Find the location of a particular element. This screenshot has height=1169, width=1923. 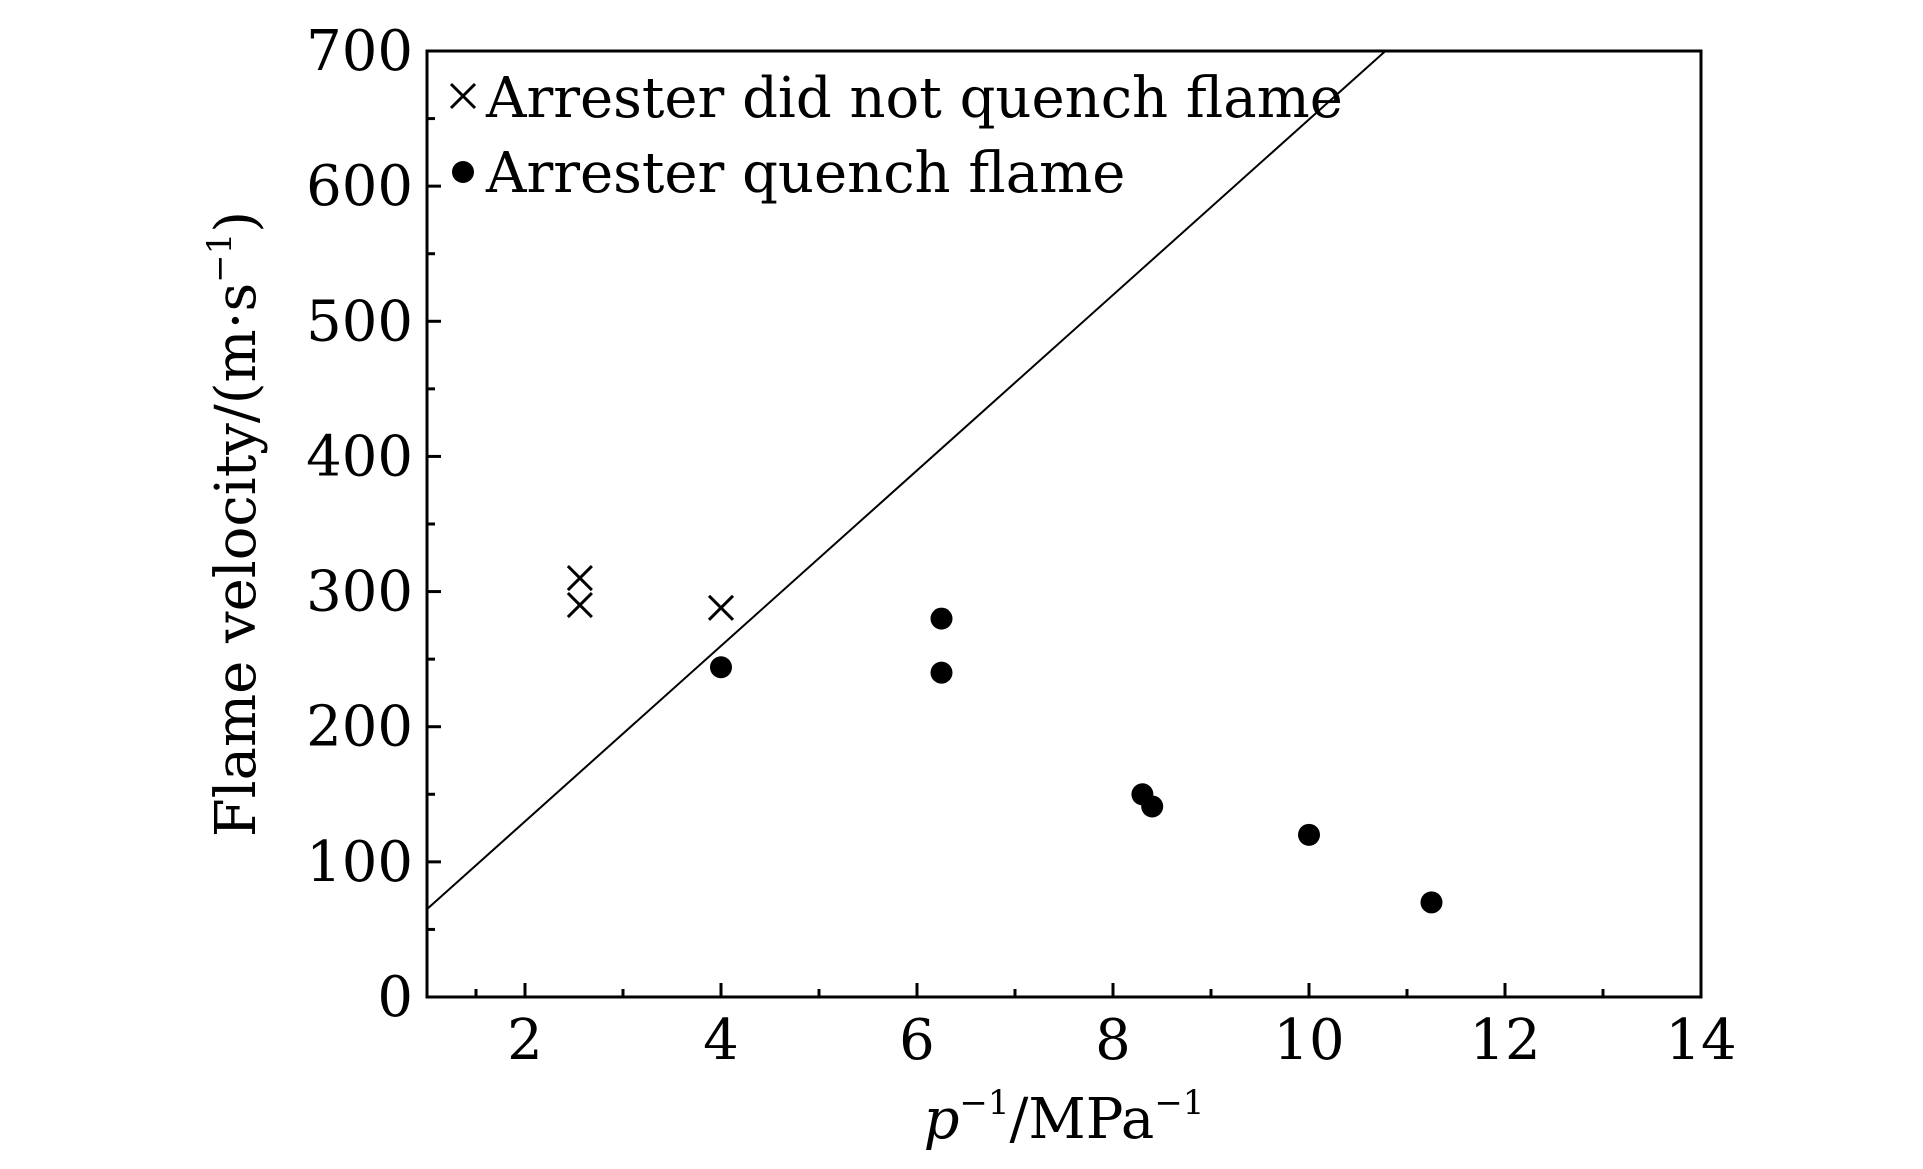

x-axis-title-unit: /MPa is located at coordinates (1082, 1119).